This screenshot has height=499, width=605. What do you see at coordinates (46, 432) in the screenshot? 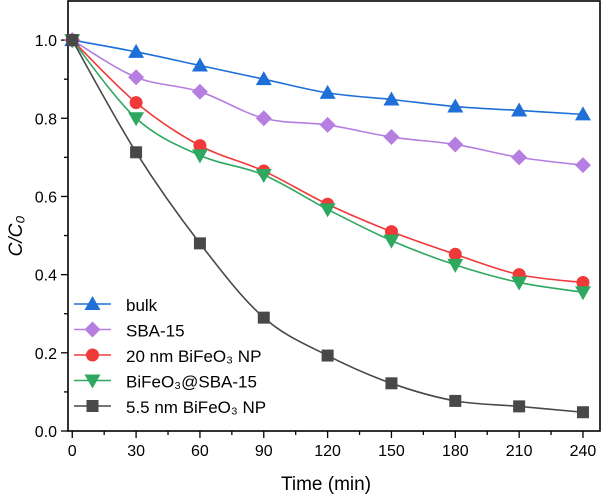
I see `y-tick-label: 0.0` at bounding box center [46, 432].